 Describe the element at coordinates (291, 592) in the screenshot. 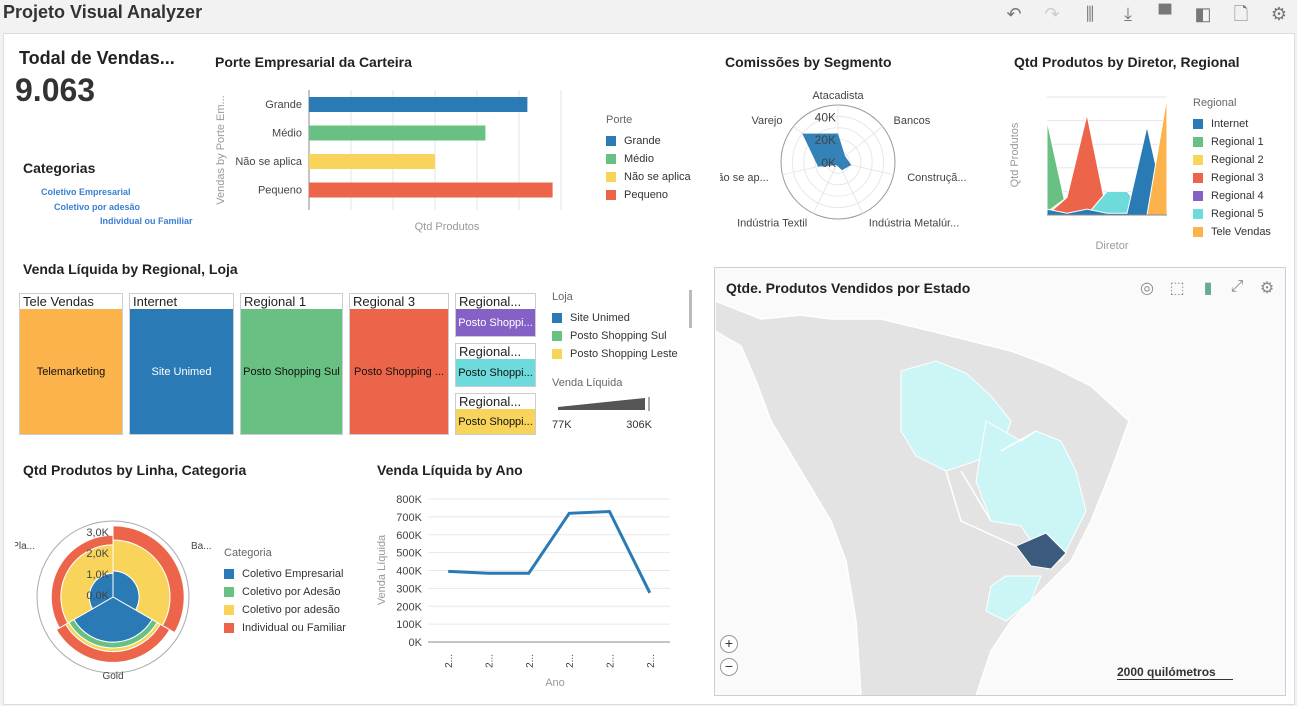

I see `legend-label: Coletivo por Adesão` at that location.